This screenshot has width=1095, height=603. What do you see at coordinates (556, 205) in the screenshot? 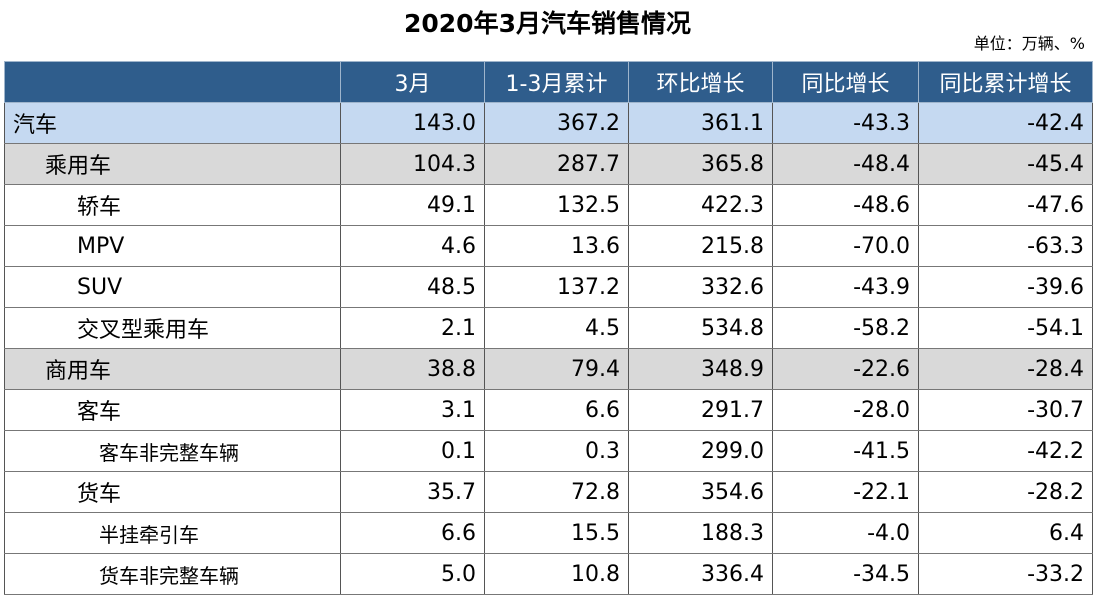
I see `cell-value: 132.5` at bounding box center [556, 205].